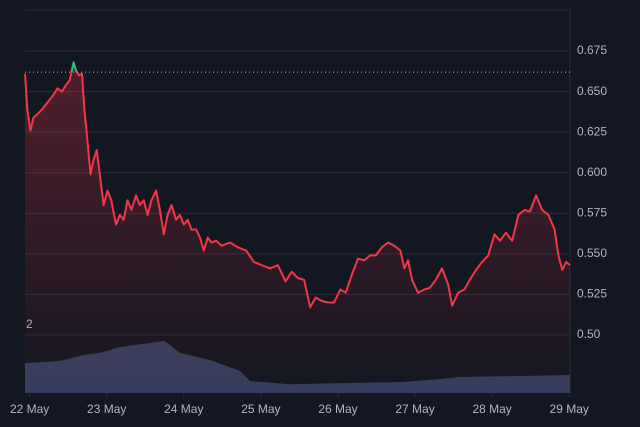 The width and height of the screenshot is (640, 427). Describe the element at coordinates (569, 409) in the screenshot. I see `x-tick-label: 29 May` at that location.